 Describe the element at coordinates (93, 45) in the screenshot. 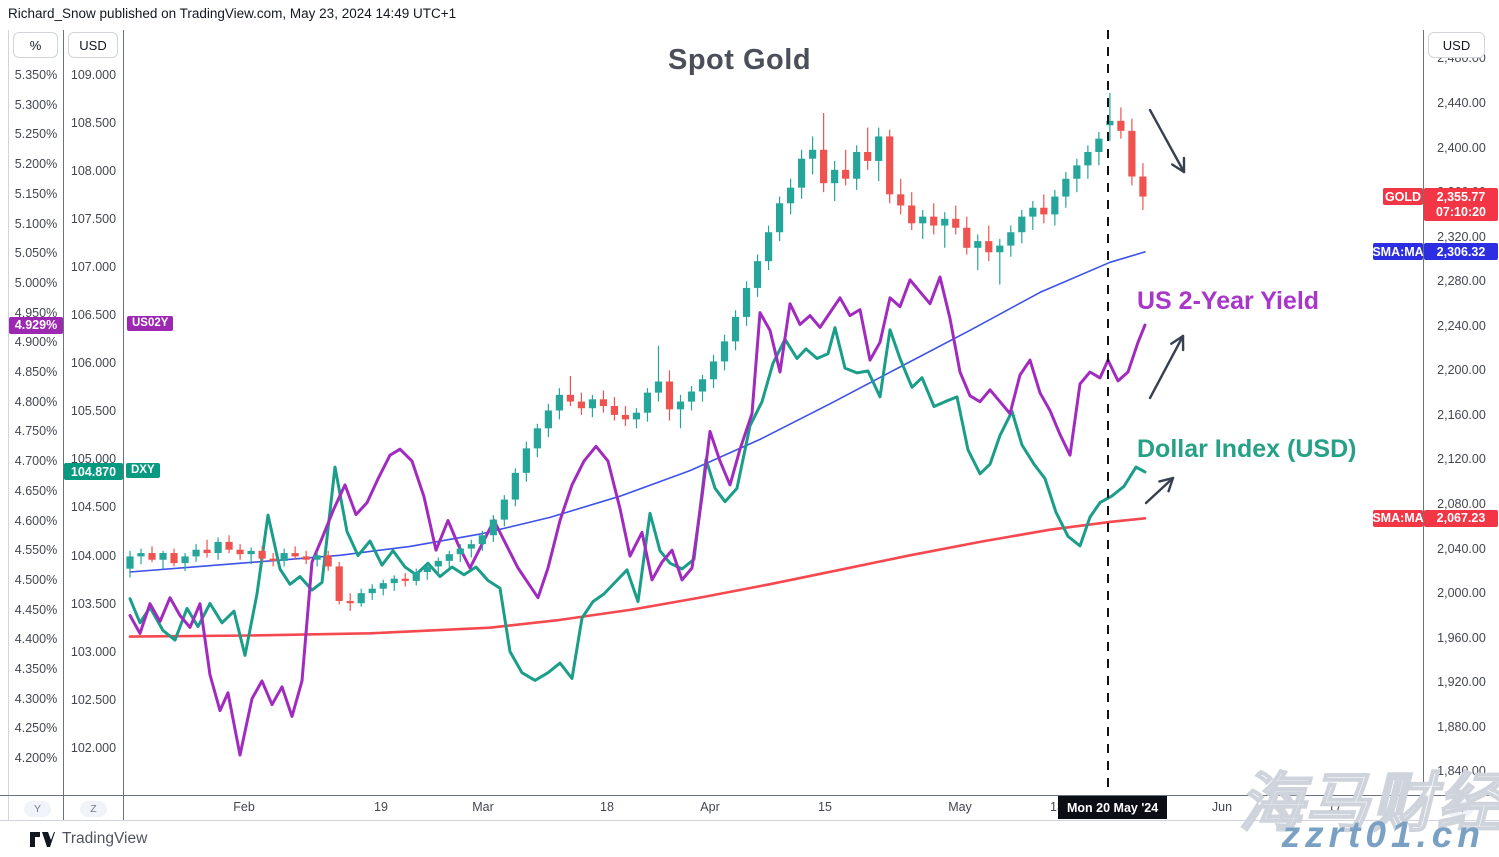

I see `usd-left-scale-unit-button: USD` at that location.